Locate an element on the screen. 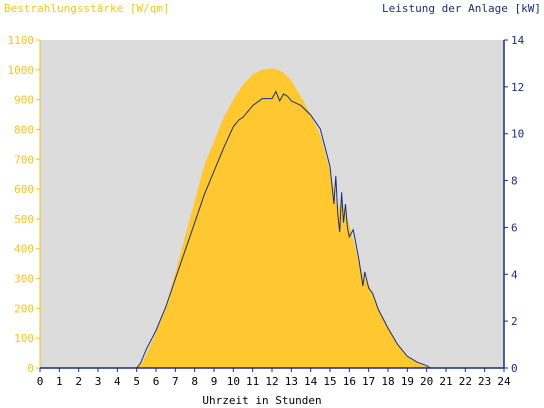 This screenshot has height=408, width=544. x-tick-label: 9 is located at coordinates (214, 381).